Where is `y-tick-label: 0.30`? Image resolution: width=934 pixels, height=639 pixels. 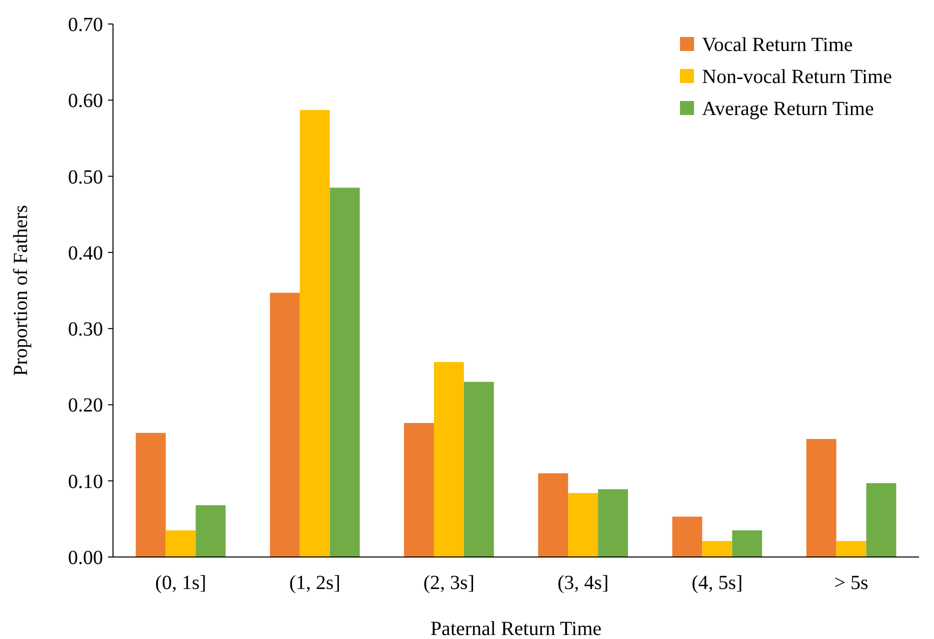 y-tick-label: 0.30 is located at coordinates (85, 329).